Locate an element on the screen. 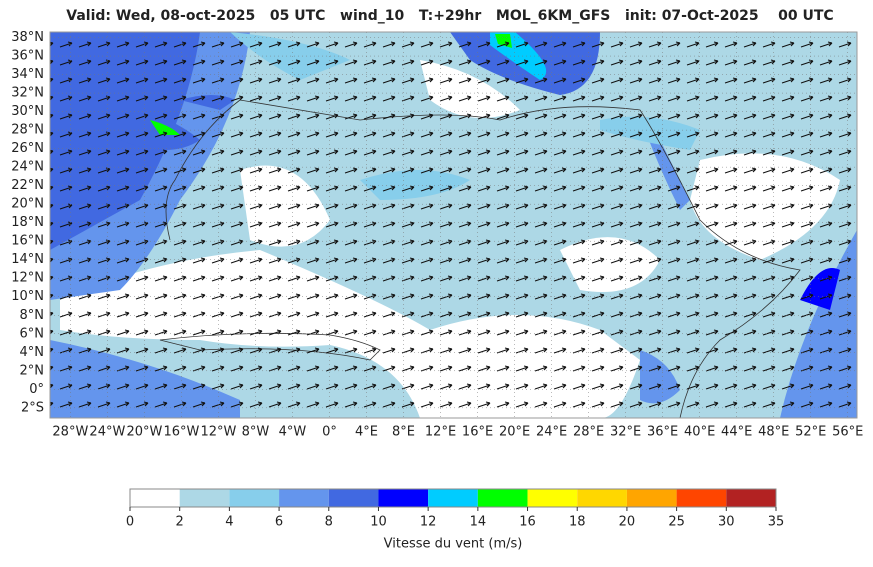 This screenshot has width=873, height=567. colorbar-tick-label: 4 is located at coordinates (229, 522).